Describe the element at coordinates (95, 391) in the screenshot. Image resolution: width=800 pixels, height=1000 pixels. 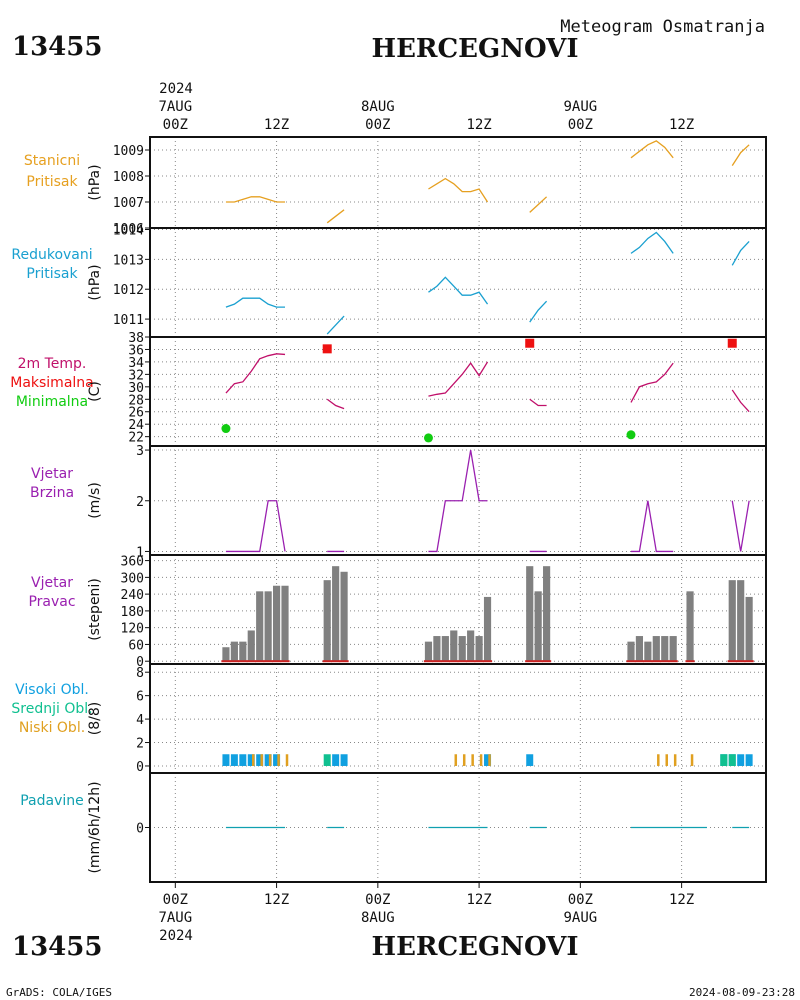
I see `y-axis-label: (C)` at that location.